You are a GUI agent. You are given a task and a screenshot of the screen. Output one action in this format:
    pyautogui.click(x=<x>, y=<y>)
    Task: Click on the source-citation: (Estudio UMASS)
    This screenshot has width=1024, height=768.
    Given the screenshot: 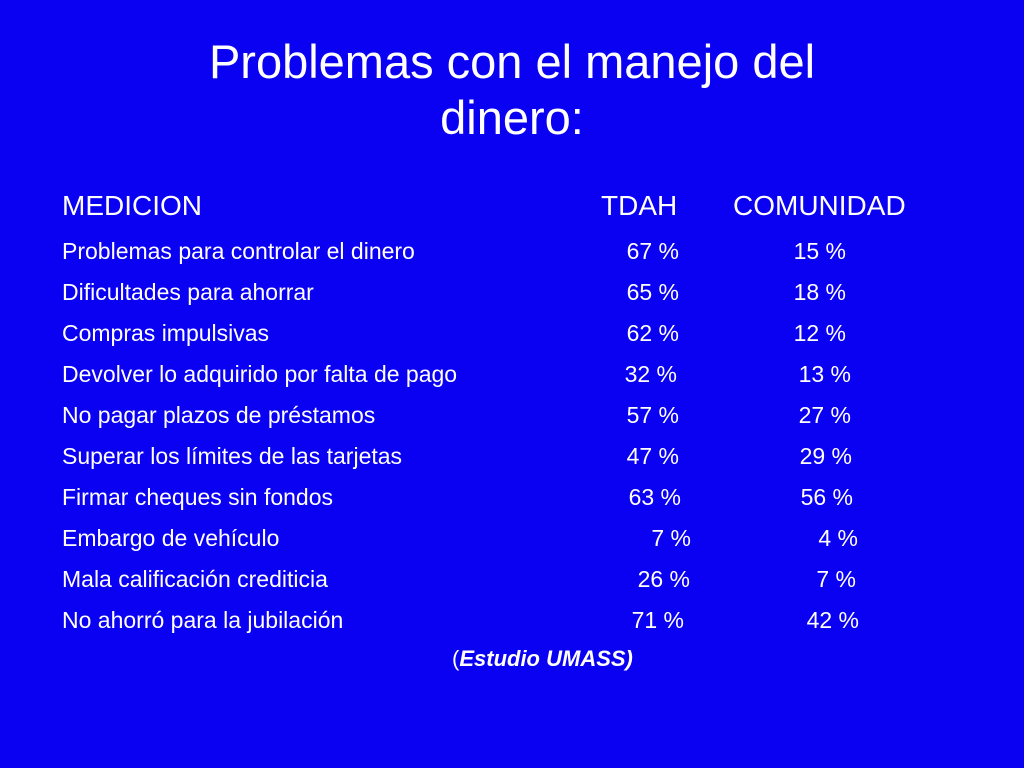 What is the action you would take?
    pyautogui.click(x=542, y=659)
    